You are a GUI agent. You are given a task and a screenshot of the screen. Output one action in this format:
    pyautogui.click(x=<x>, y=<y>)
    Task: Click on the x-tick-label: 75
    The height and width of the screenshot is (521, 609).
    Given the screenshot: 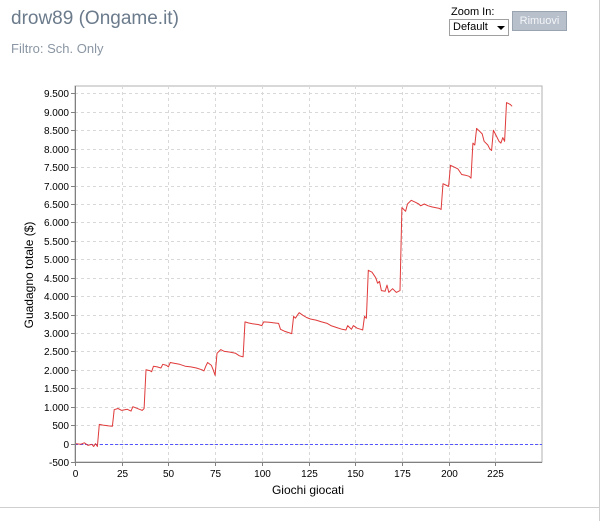 What is the action you would take?
    pyautogui.click(x=216, y=474)
    